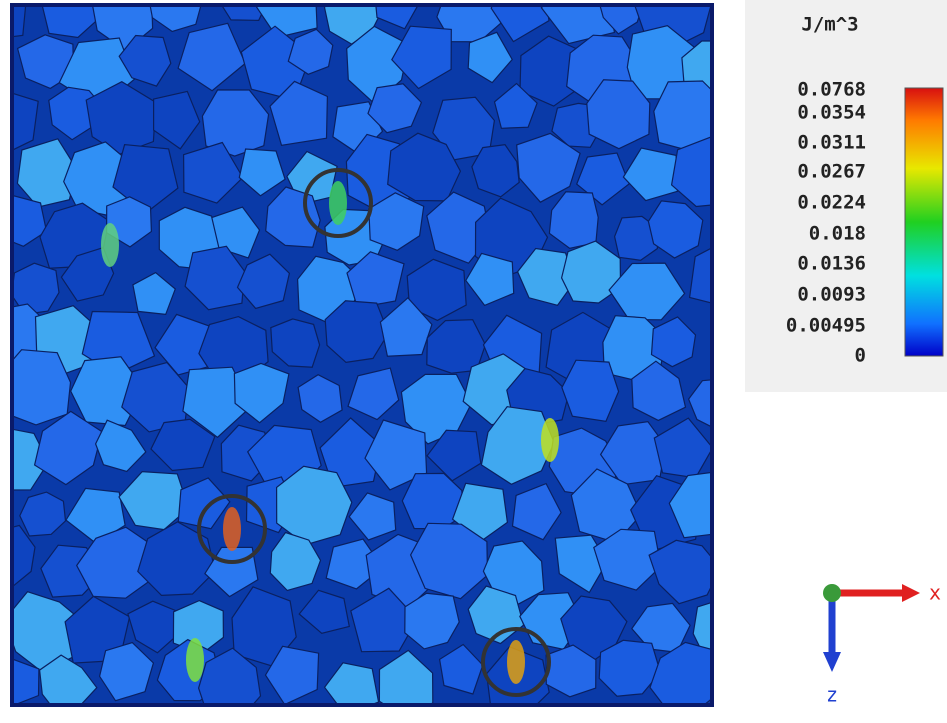 This screenshot has height=723, width=947. Describe the element at coordinates (831, 203) in the screenshot. I see `legend-label: 0.0224` at that location.